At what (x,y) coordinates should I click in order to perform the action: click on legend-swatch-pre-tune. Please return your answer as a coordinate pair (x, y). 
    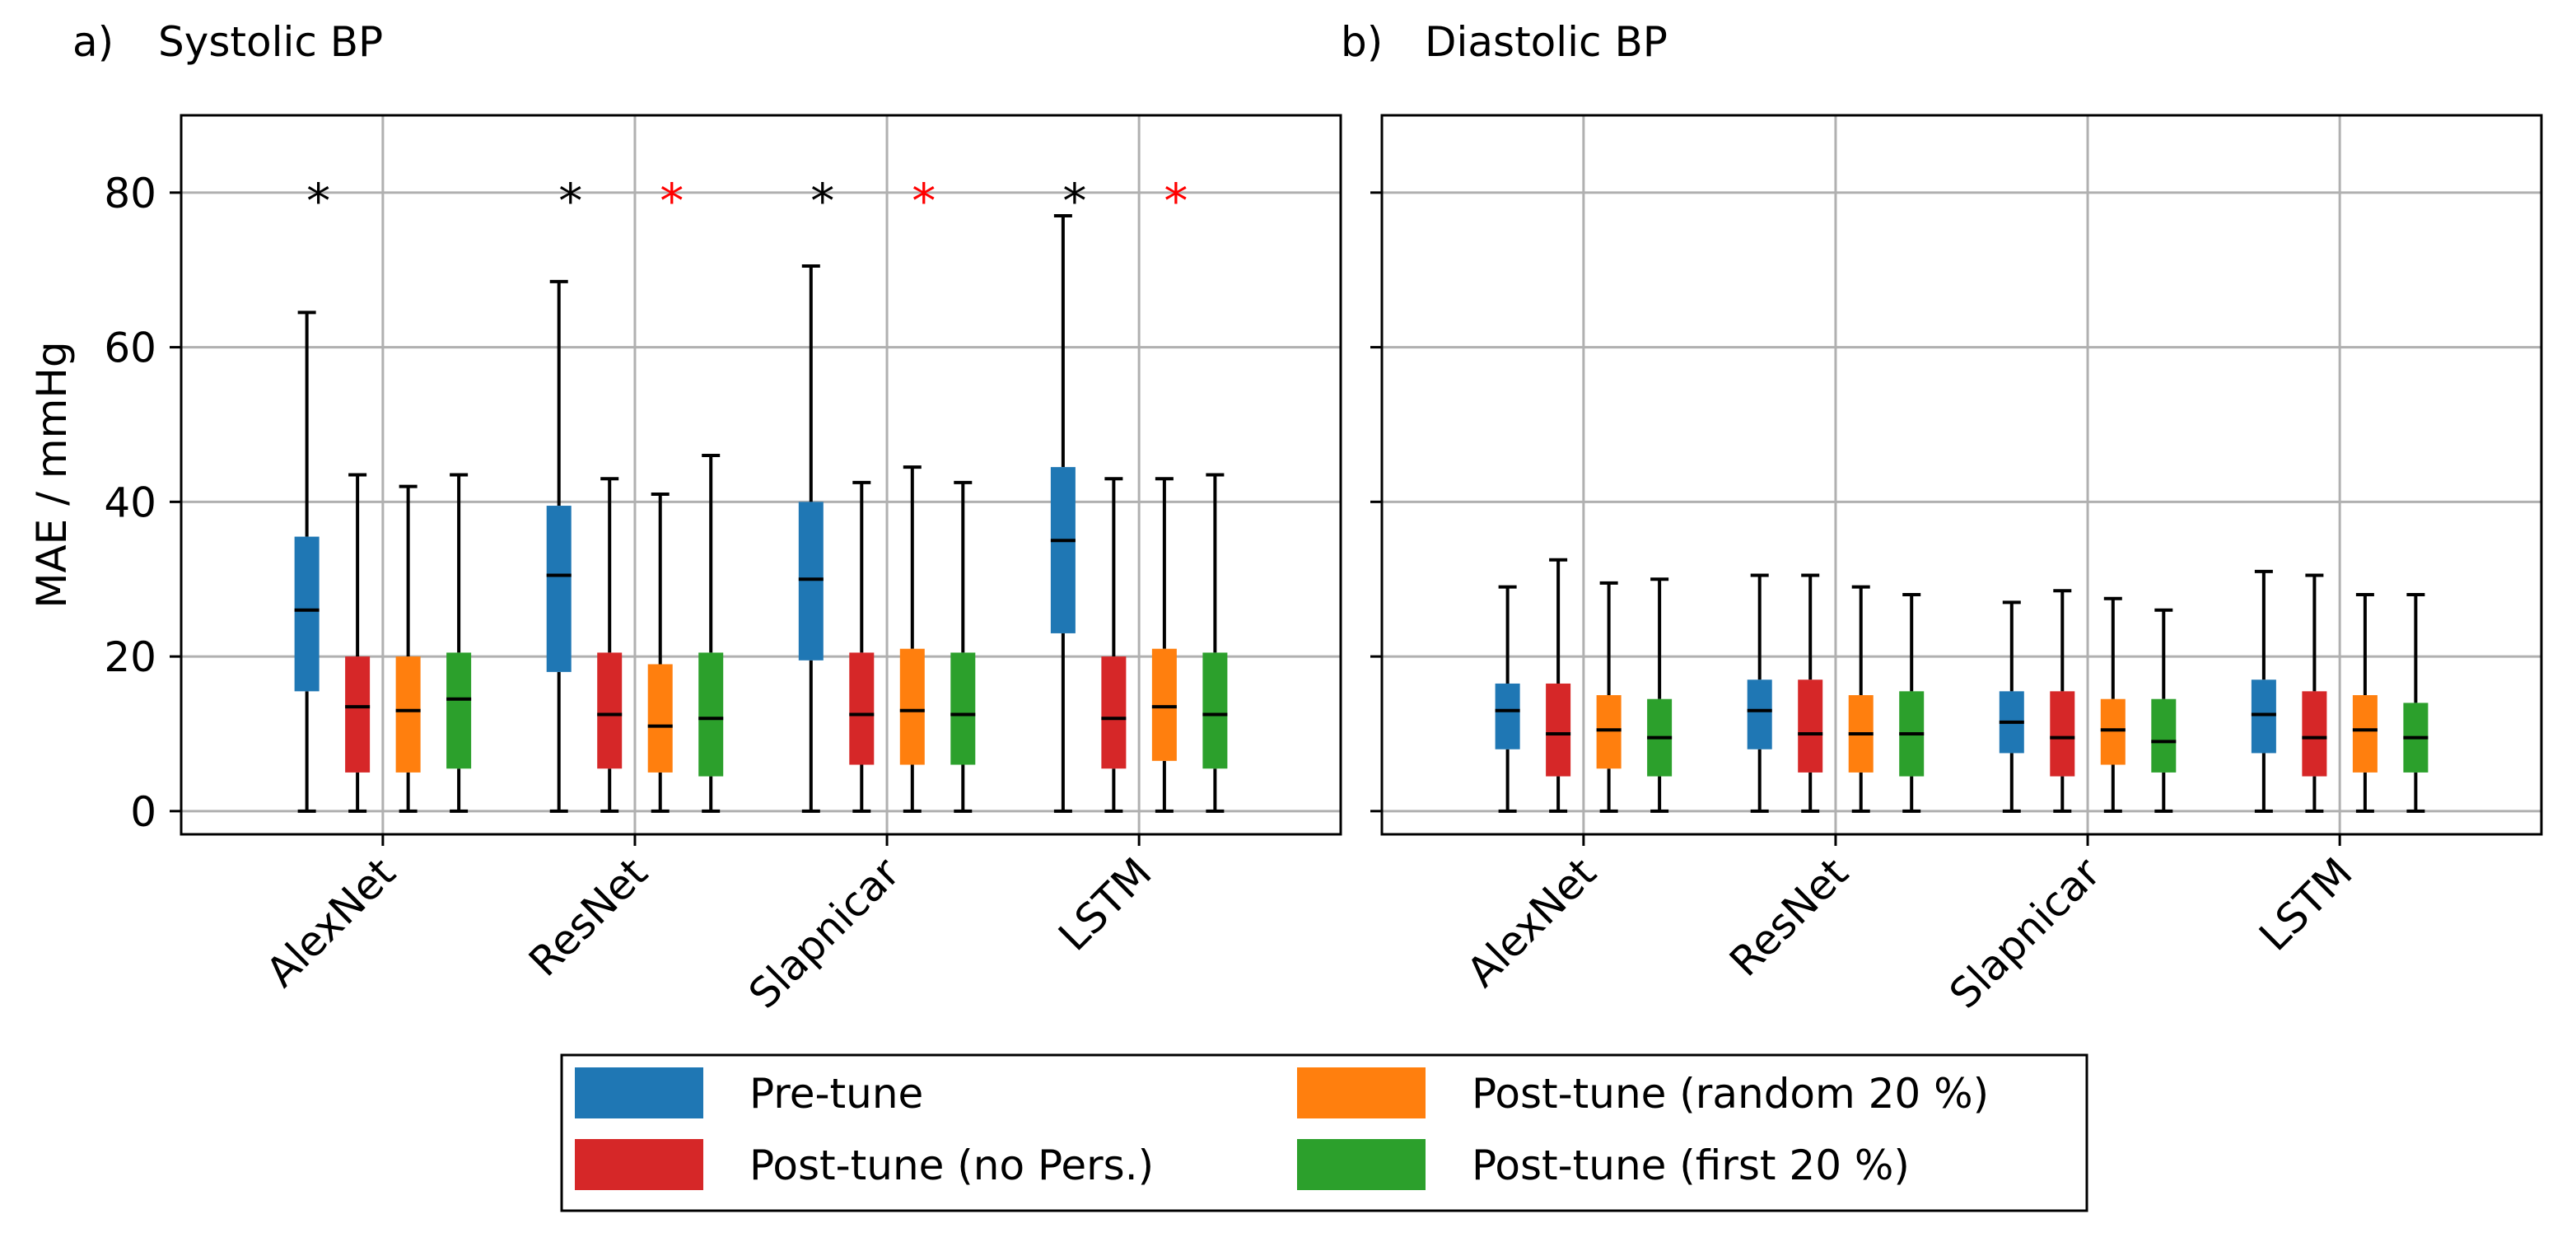
    Looking at the image, I should click on (639, 1092).